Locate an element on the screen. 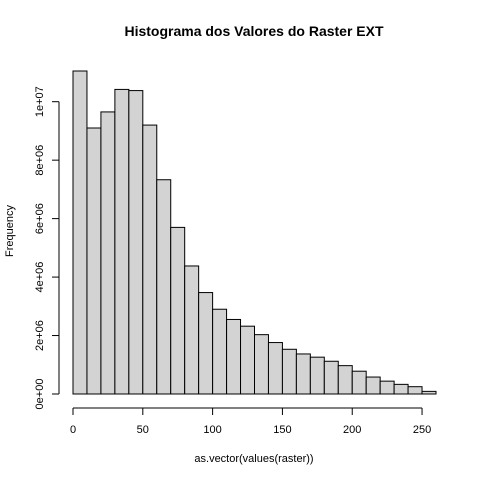 The image size is (480, 480). chart-title: Histograma dos Valores do Raster EXT is located at coordinates (254, 31).